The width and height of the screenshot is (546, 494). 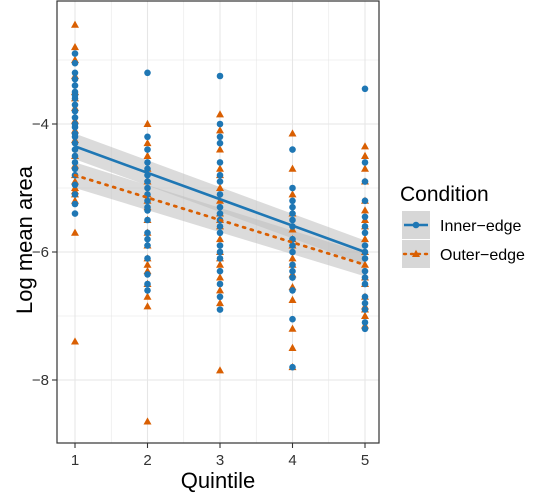 I want to click on legend-label: Outer−edge, so click(x=482, y=255).